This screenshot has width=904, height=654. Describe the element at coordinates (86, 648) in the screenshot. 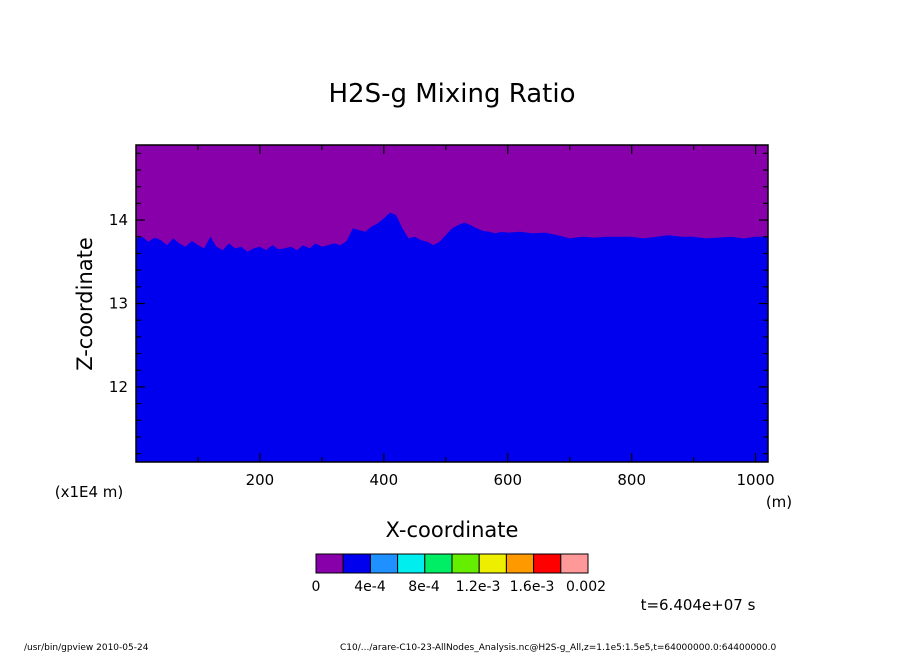

I see `footer-left: /usr/bin/gpview 2010-05-24` at that location.